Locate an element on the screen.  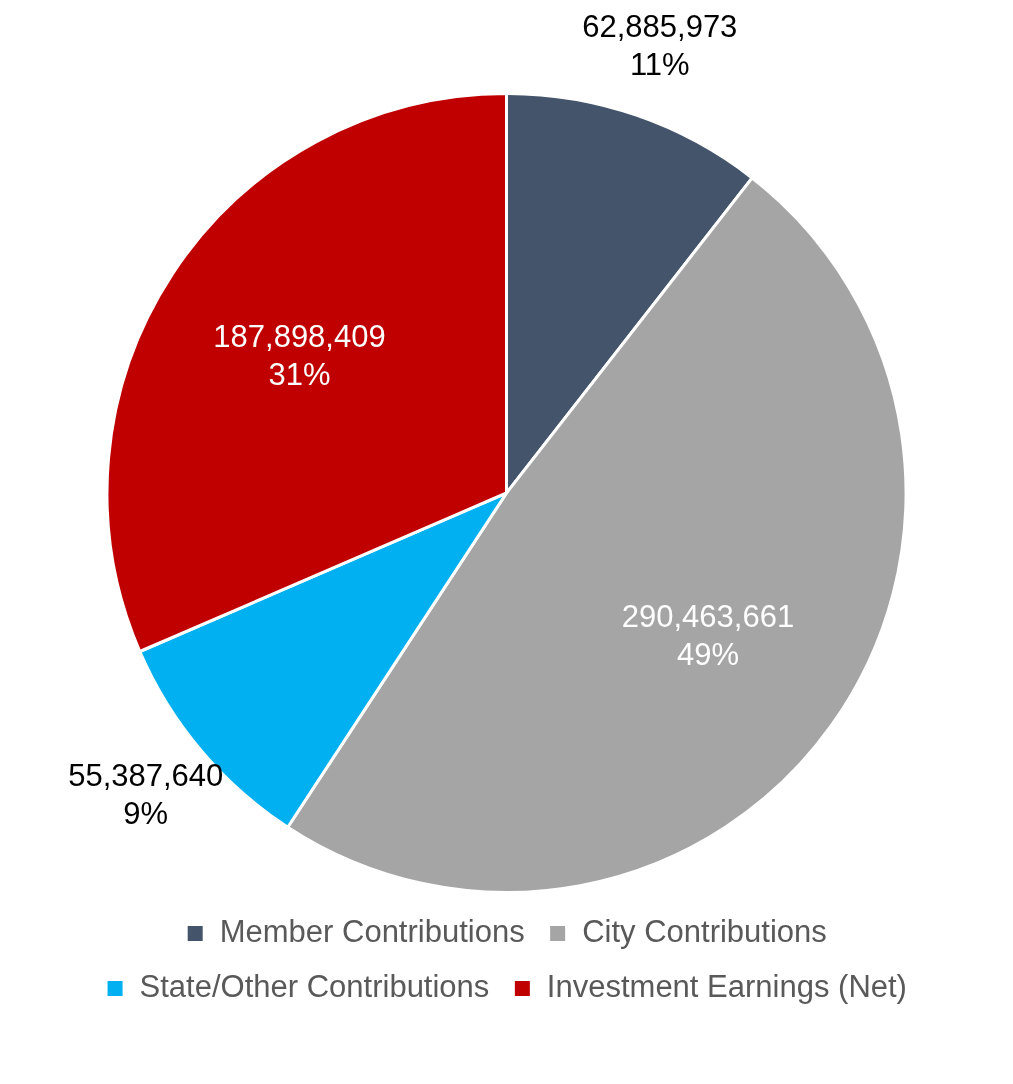
data-label: 62,885,973 11% is located at coordinates (660, 45).